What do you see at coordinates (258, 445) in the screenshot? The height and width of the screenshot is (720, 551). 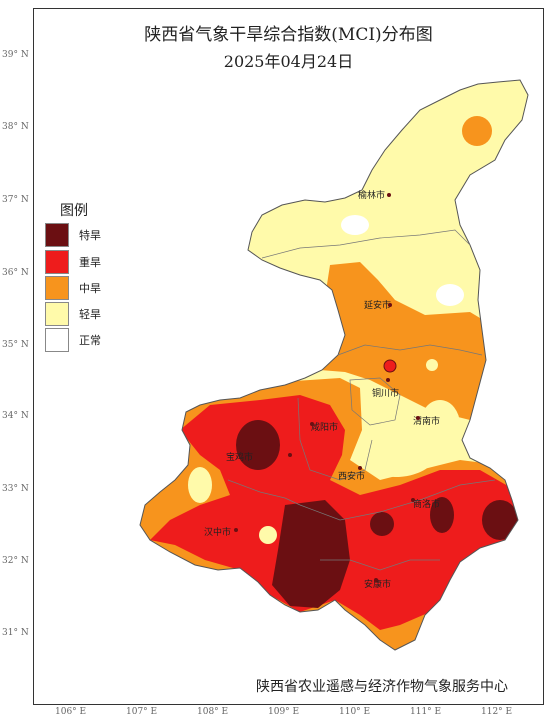 I see `region-extreme-baoji` at bounding box center [258, 445].